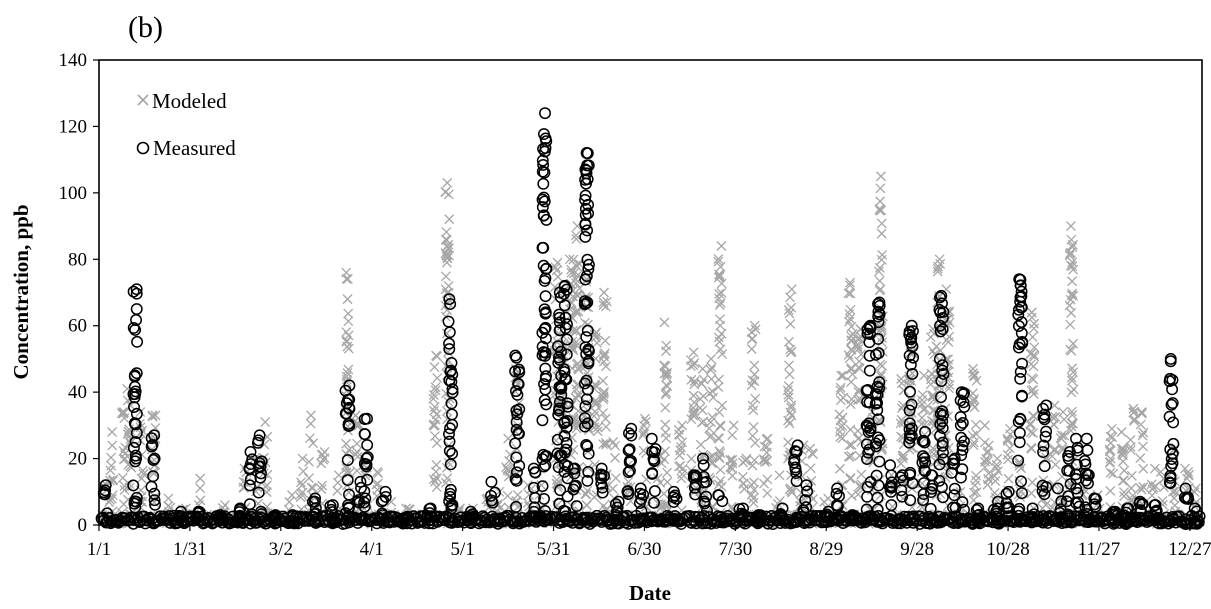  What do you see at coordinates (83, 525) in the screenshot?
I see `y-tick-label: 0` at bounding box center [83, 525].